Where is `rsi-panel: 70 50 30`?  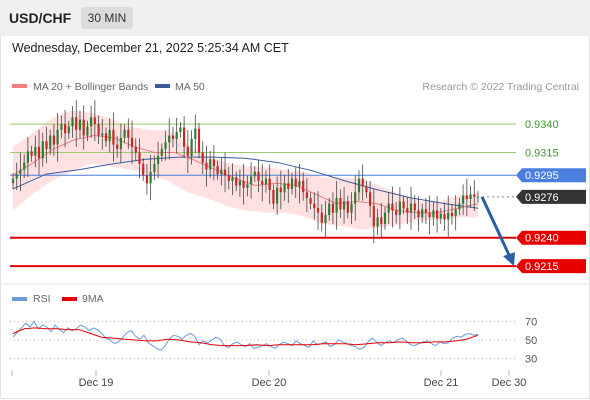 rsi-panel: 70 50 30 is located at coordinates (273, 341).